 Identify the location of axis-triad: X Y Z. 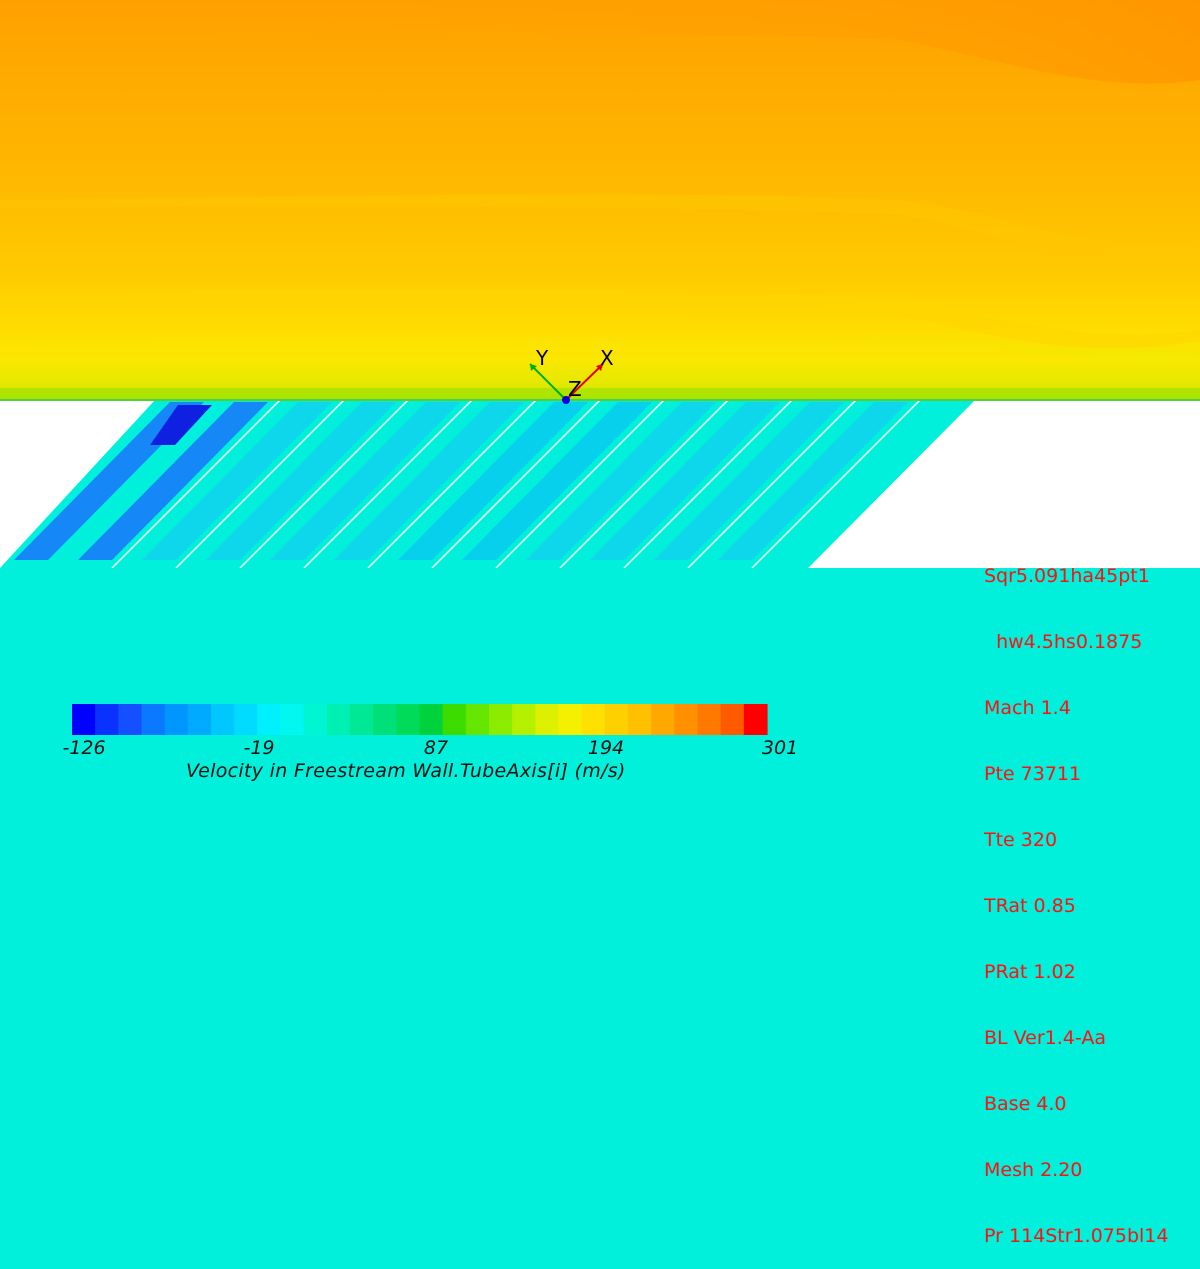
(571, 375).